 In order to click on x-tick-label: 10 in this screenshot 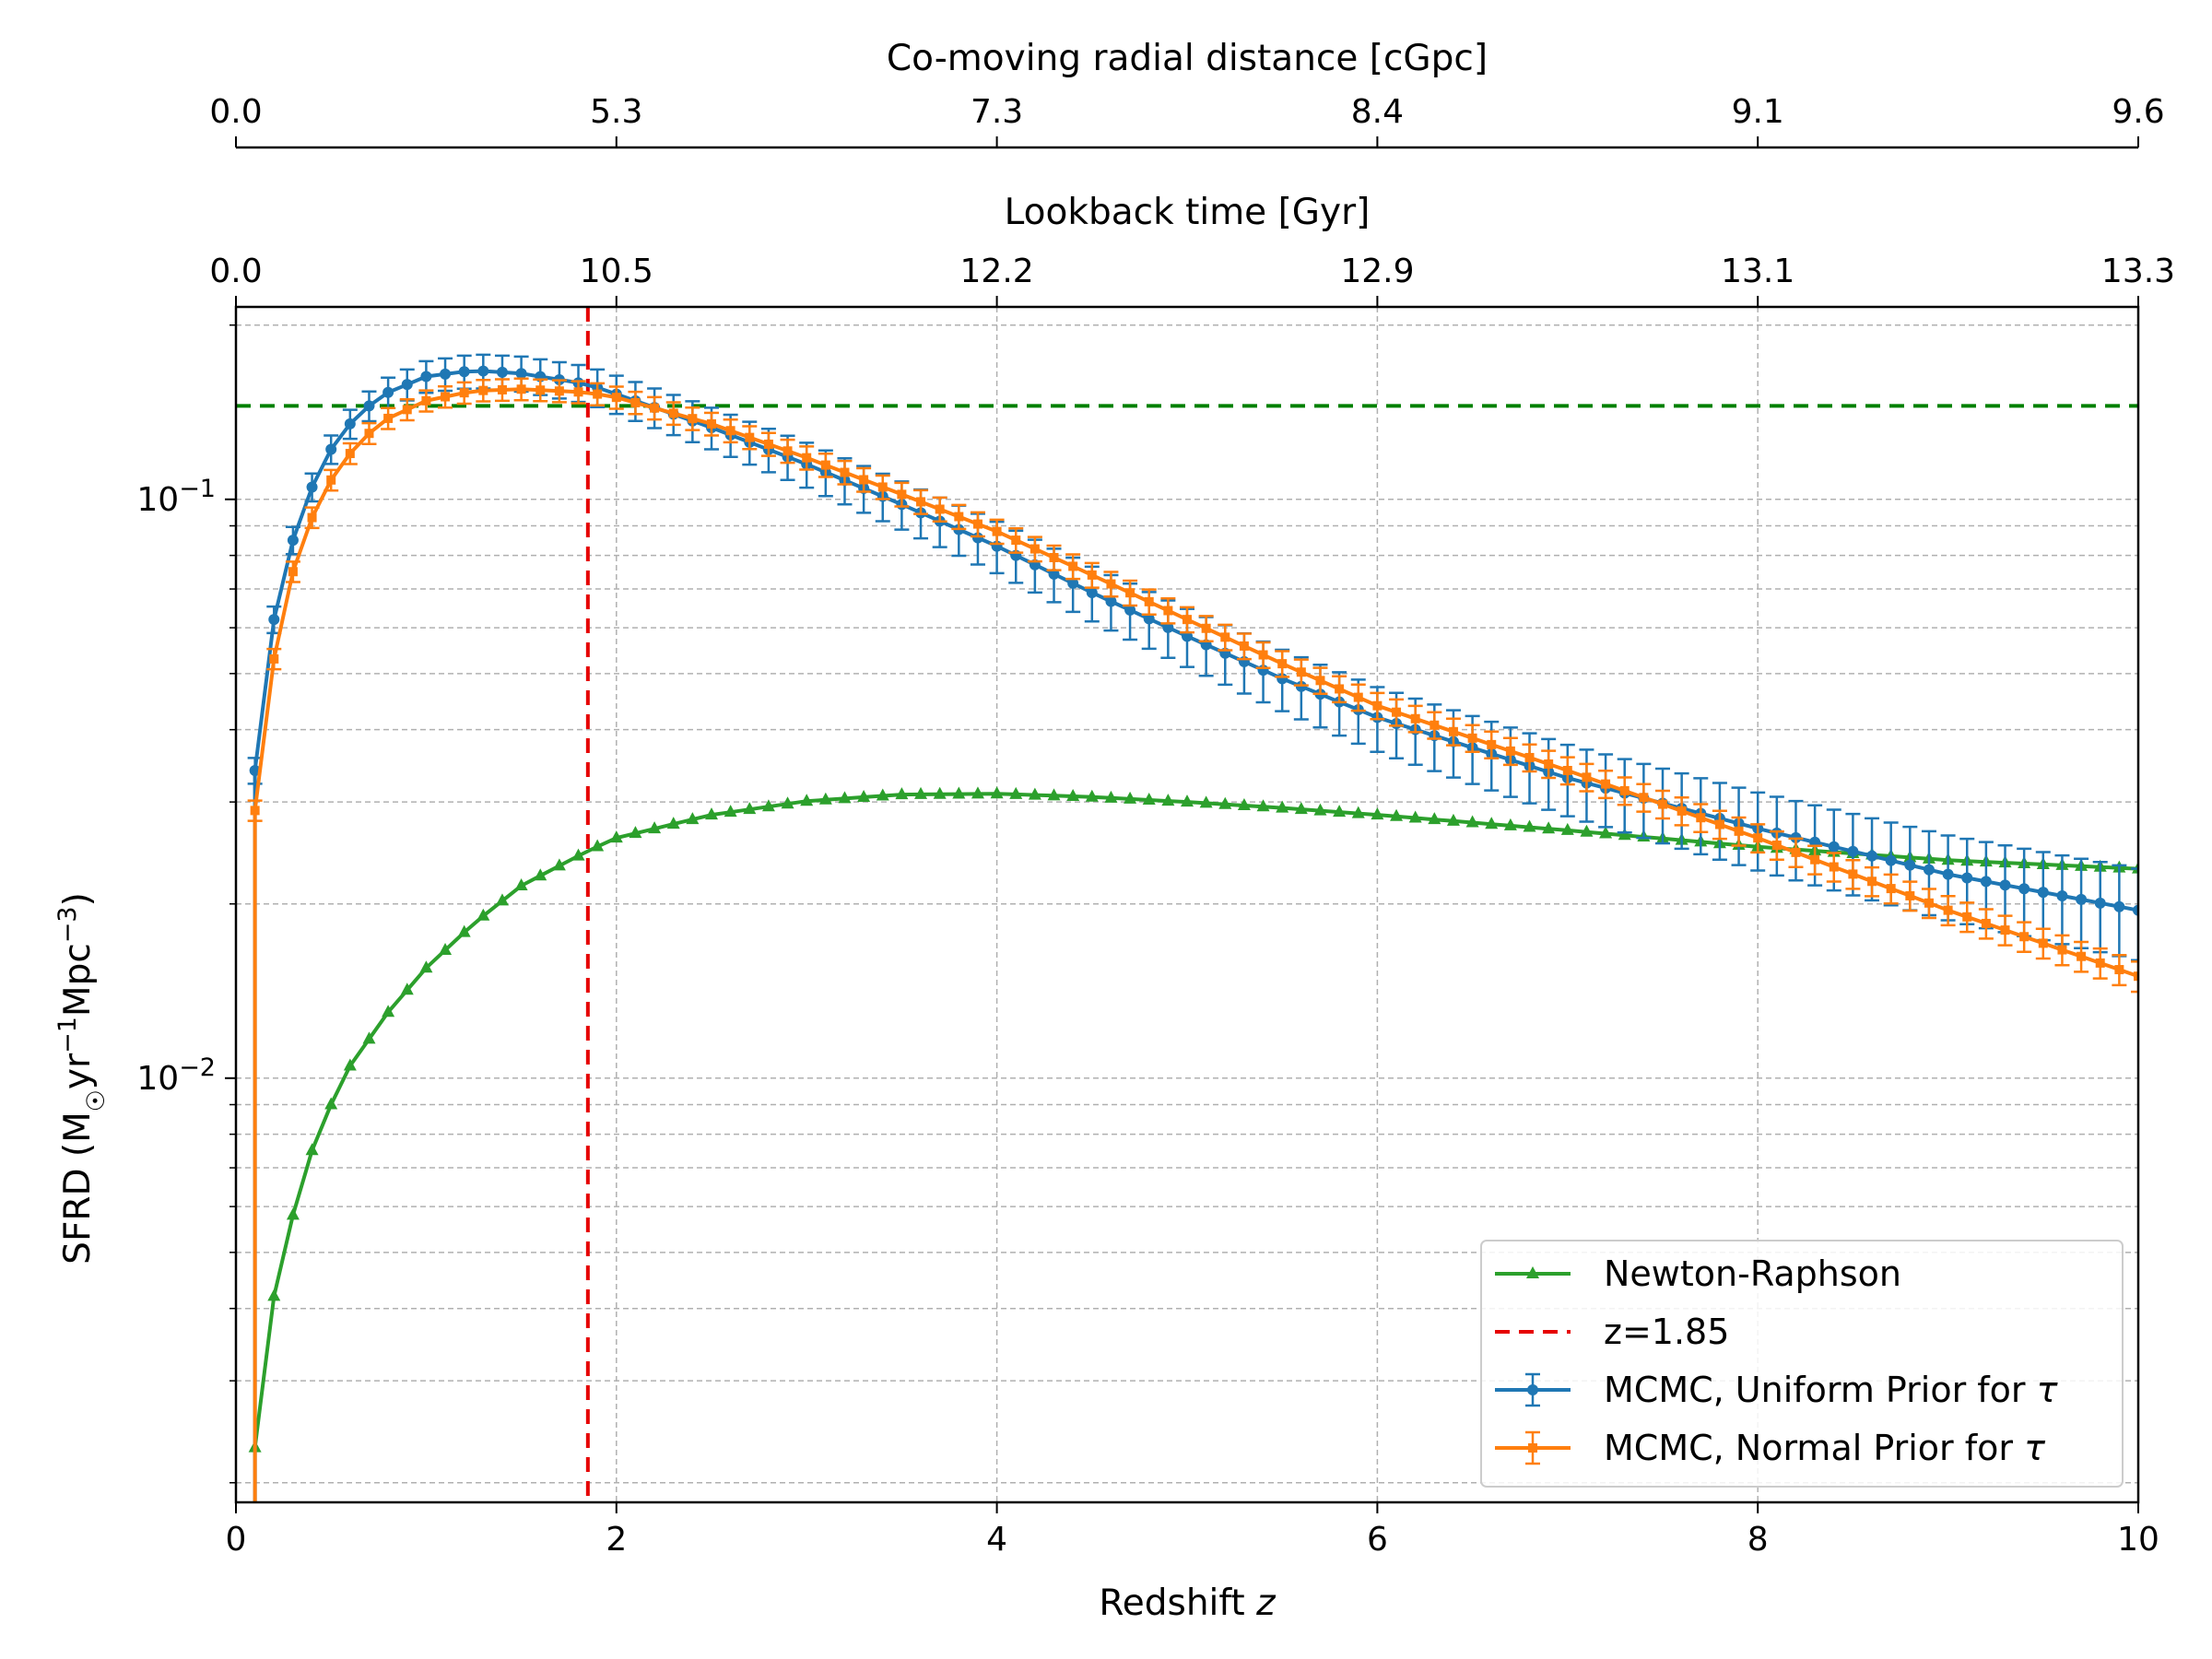, I will do `click(2138, 1540)`.